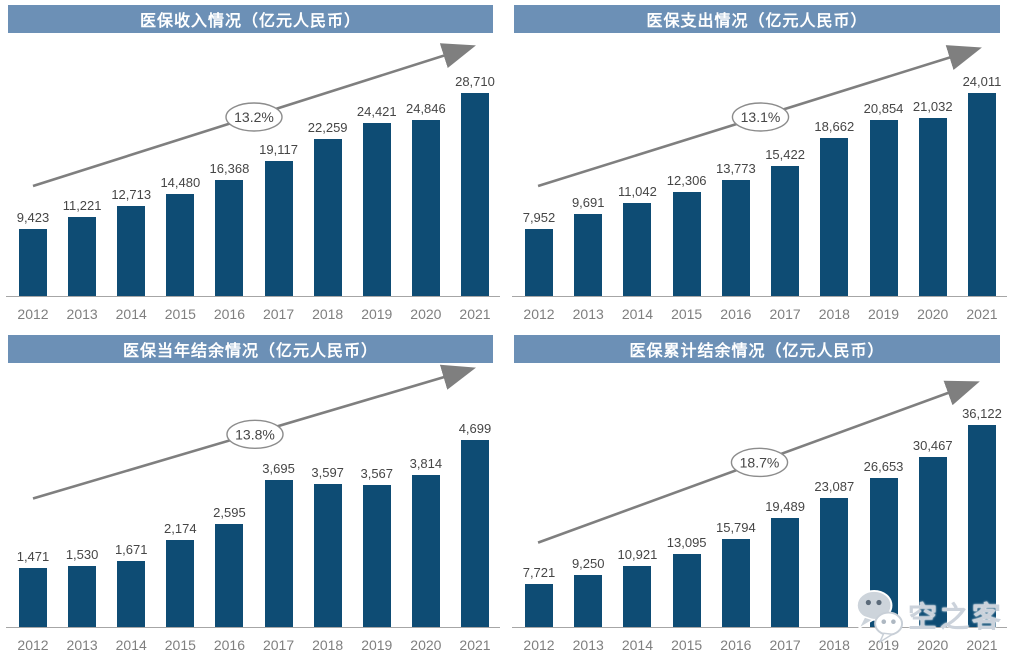 The width and height of the screenshot is (1013, 661). I want to click on bar-column: 16,368, so click(229, 228).